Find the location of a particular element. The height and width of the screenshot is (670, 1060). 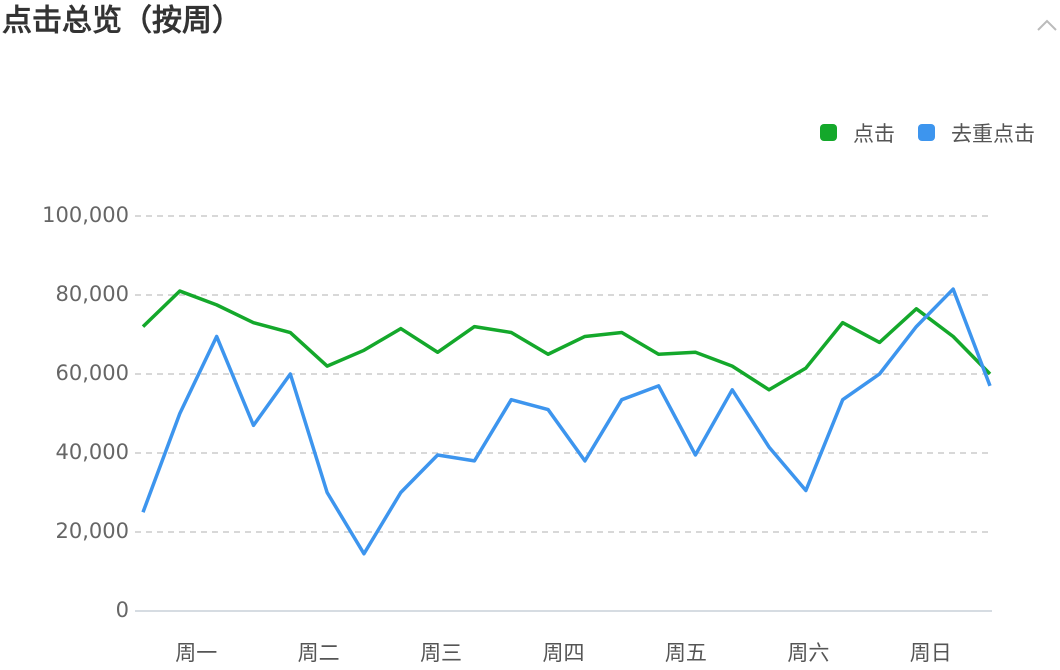

y-tick-label: 20,000 is located at coordinates (92, 531).